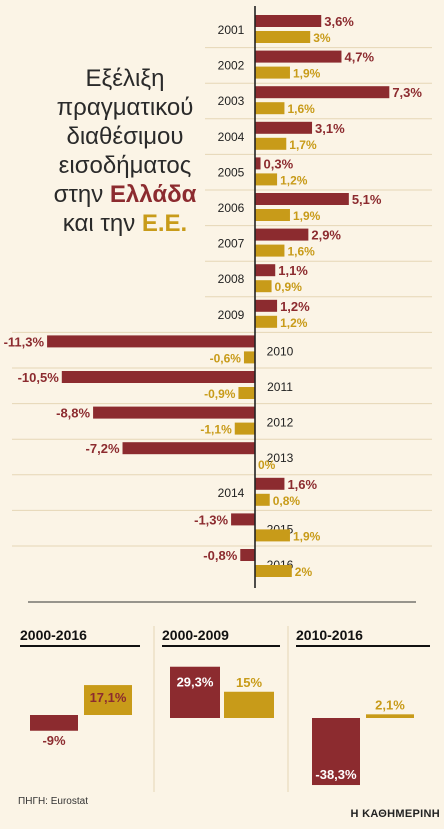 The image size is (444, 829). What do you see at coordinates (231, 279) in the screenshot?
I see `year-label: 2008` at bounding box center [231, 279].